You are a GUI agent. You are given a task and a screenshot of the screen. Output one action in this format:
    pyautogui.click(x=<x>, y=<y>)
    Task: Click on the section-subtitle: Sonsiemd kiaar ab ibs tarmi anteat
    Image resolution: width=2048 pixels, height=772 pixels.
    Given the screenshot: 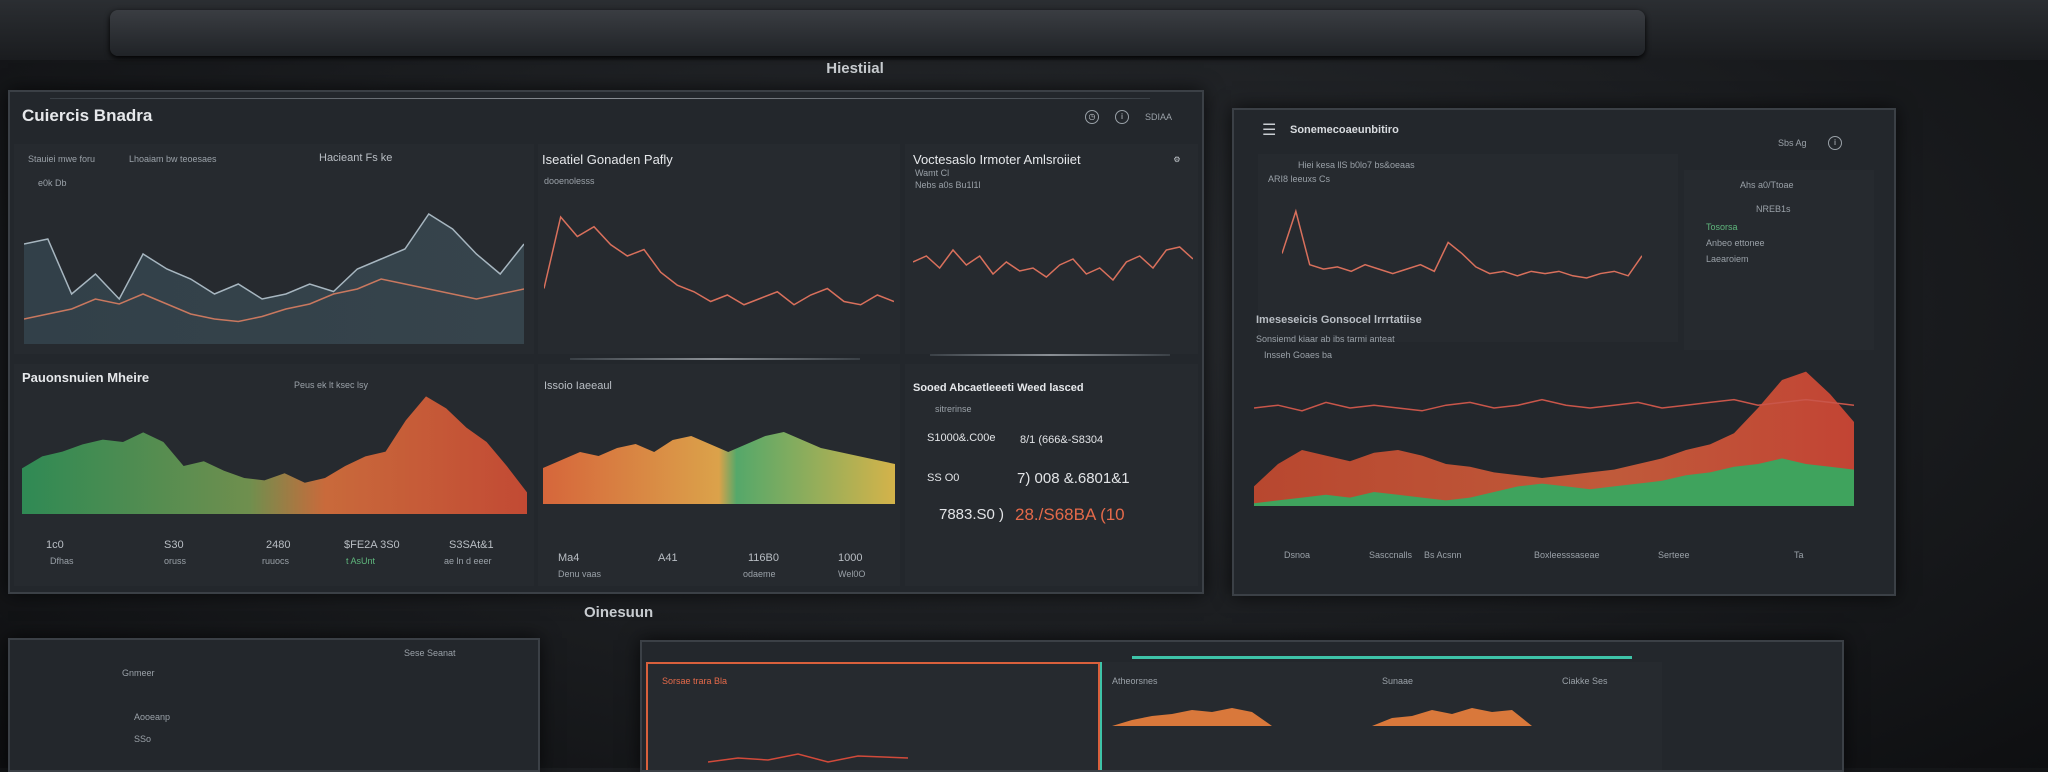 What is the action you would take?
    pyautogui.click(x=1325, y=339)
    